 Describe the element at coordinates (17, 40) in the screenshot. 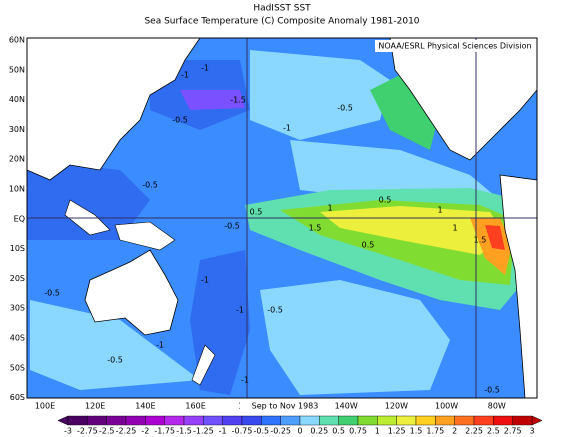

I see `lat-label: 60N` at that location.